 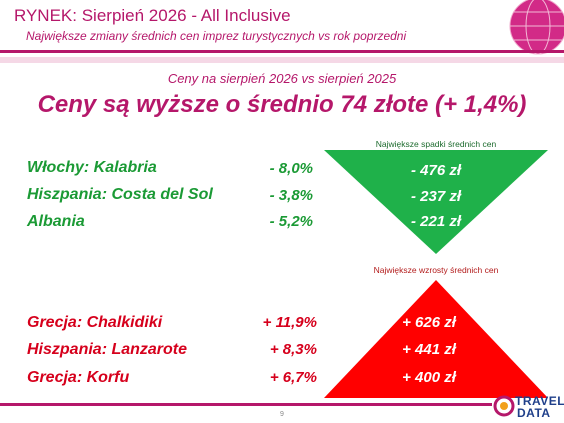 I want to click on travel-data-logo-icon, so click(x=504, y=406).